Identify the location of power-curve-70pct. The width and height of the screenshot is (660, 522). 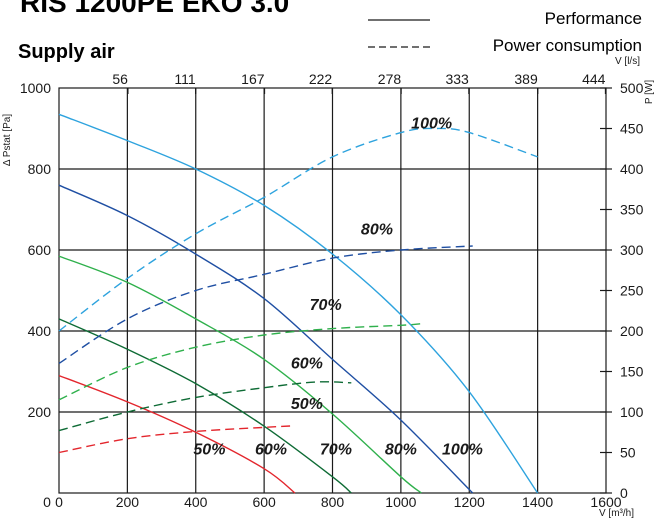
(240, 362).